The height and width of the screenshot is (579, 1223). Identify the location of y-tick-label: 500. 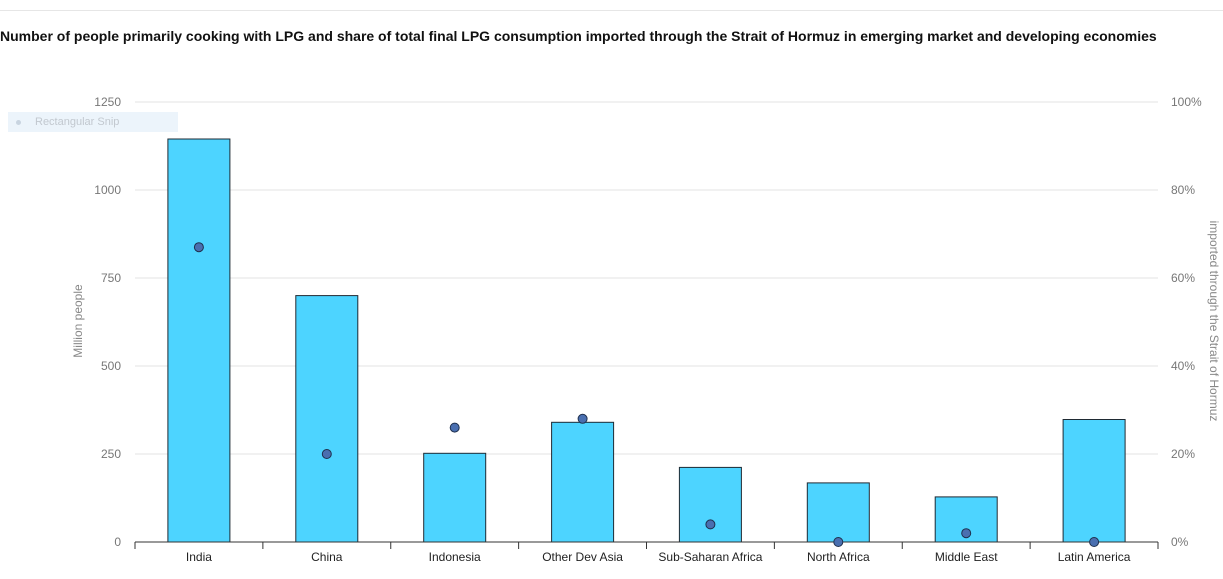
(111, 366).